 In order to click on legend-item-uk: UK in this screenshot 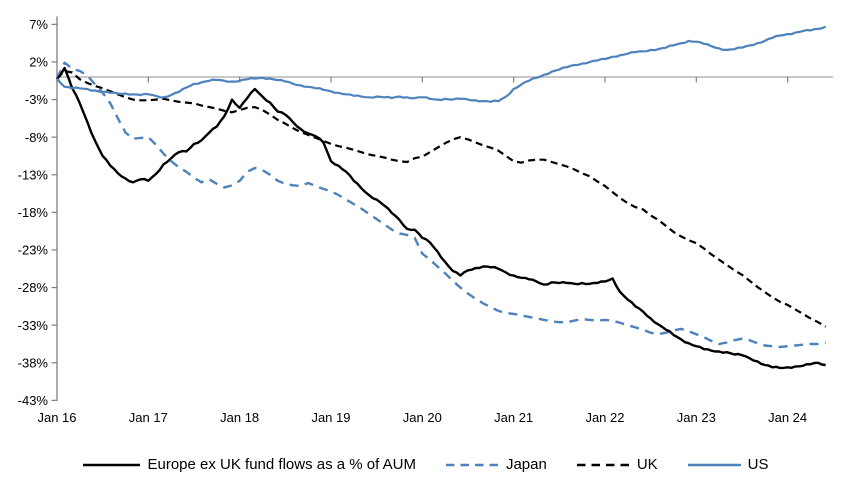, I will do `click(617, 464)`.